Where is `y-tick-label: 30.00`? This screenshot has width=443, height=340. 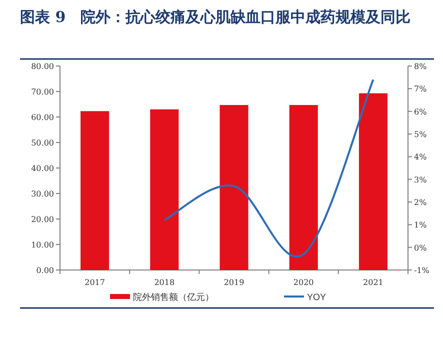
y-tick-label: 30.00 is located at coordinates (42, 194).